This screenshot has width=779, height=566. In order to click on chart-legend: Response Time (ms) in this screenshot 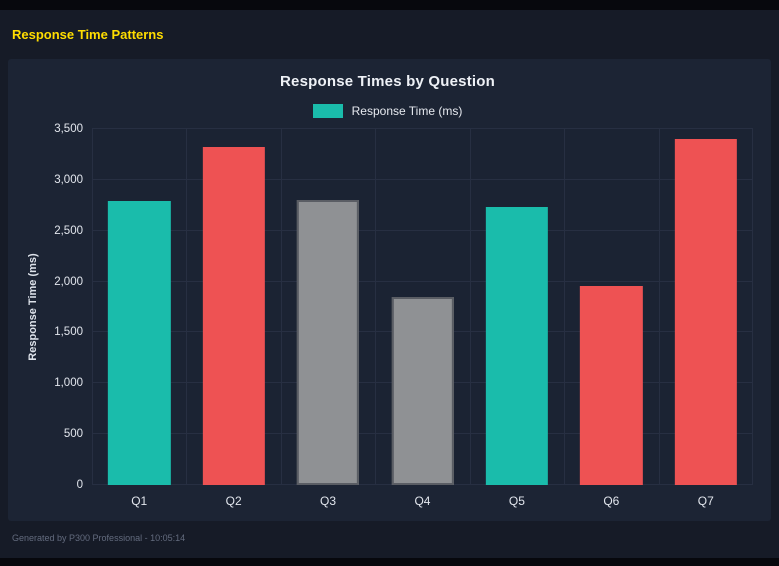, I will do `click(387, 111)`.